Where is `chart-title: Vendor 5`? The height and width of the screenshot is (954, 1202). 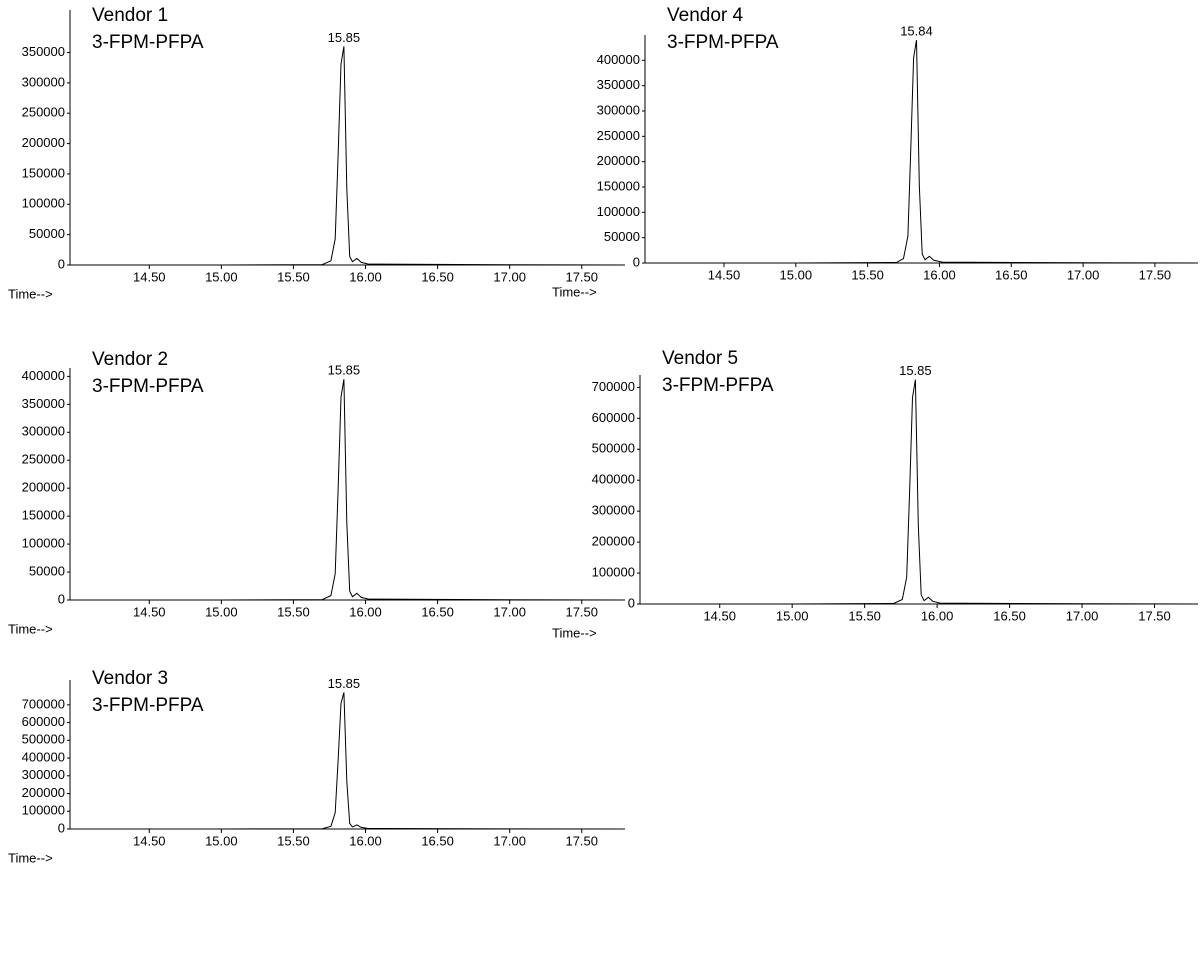
chart-title: Vendor 5 is located at coordinates (700, 358).